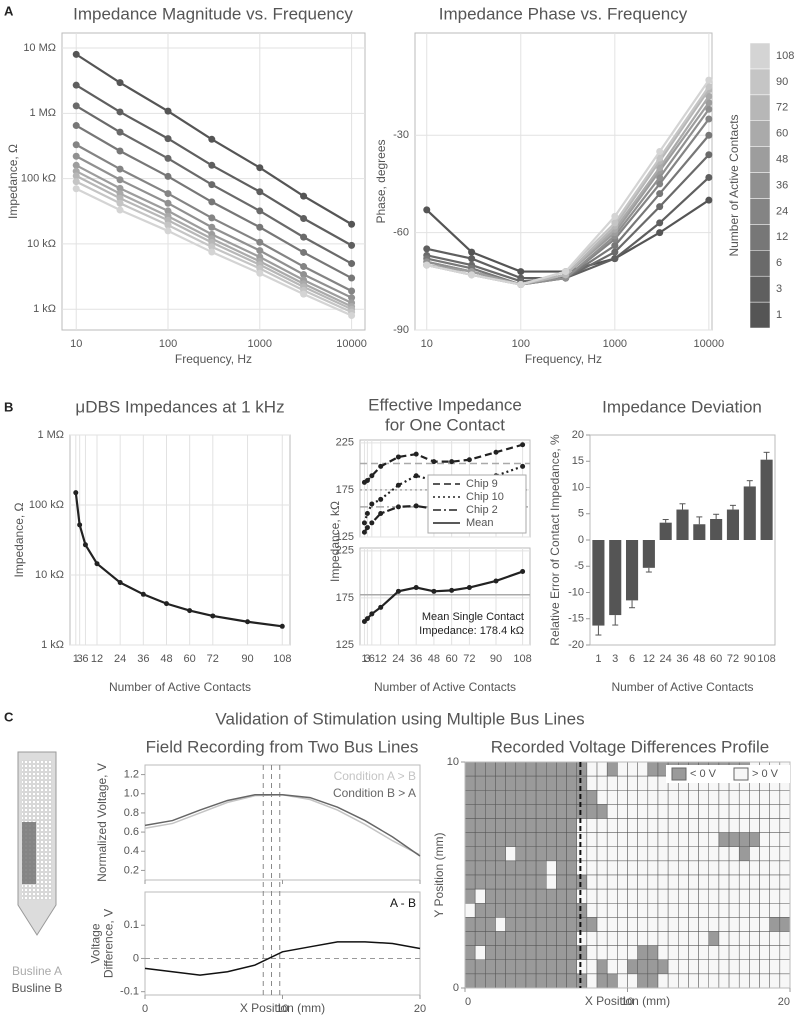  What do you see at coordinates (456, 988) in the screenshot?
I see `y-tick-label: 0` at bounding box center [456, 988].